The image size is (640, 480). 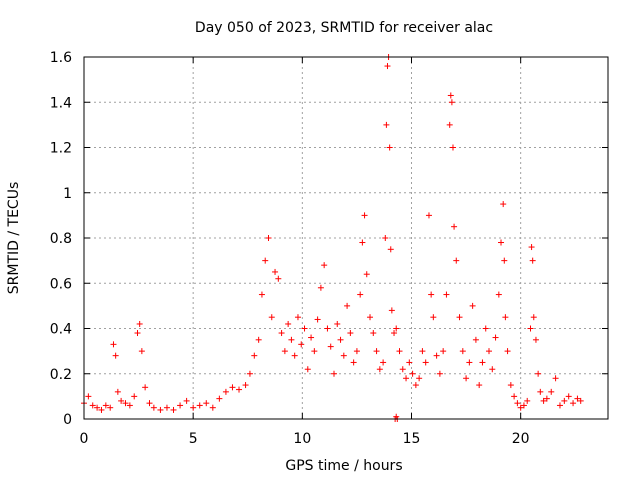 I want to click on y-axis-title: SRMTID / TECUs, so click(x=14, y=238).